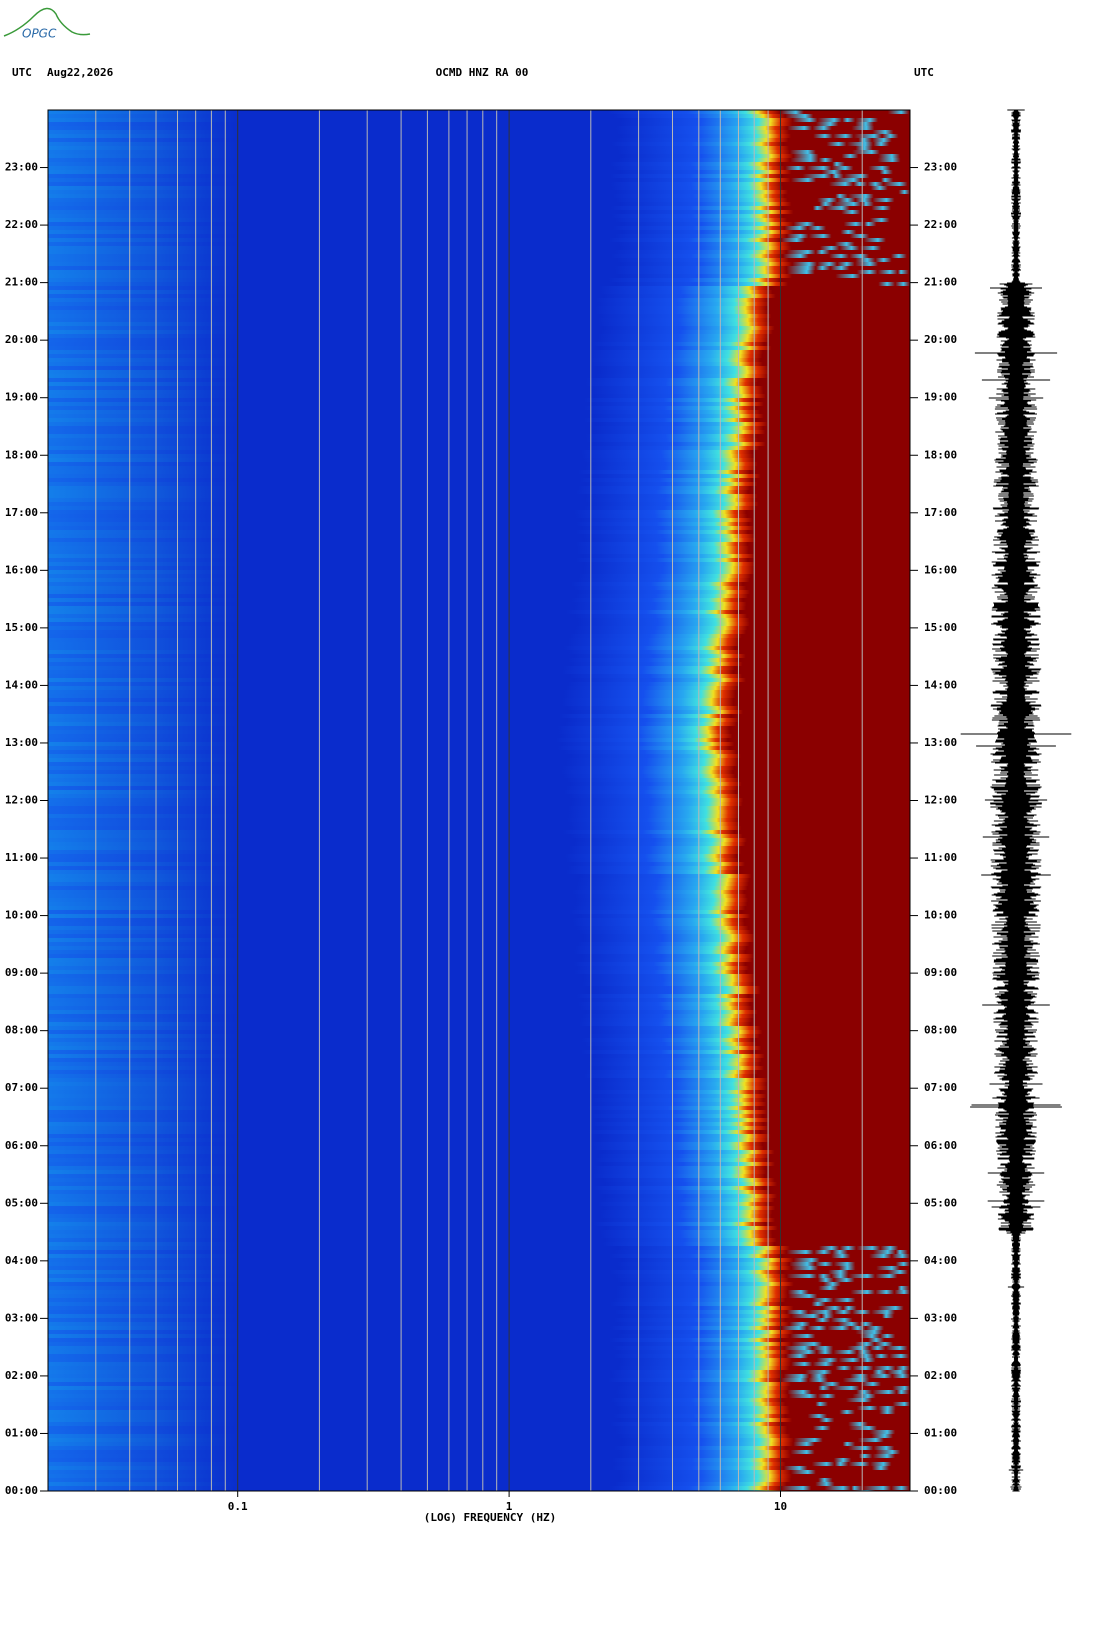 Image resolution: width=1102 pixels, height=1634 pixels. Describe the element at coordinates (21, 512) in the screenshot. I see `y-tick-label-left: 17:00` at that location.